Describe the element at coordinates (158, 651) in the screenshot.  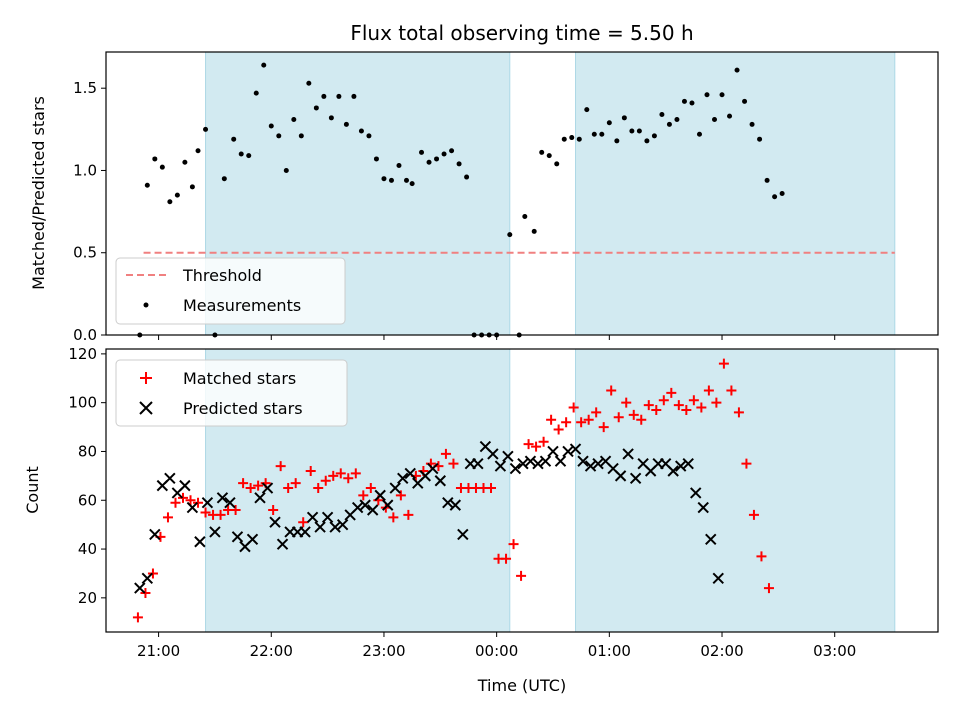
I see `x-tick-label: 21:00` at that location.